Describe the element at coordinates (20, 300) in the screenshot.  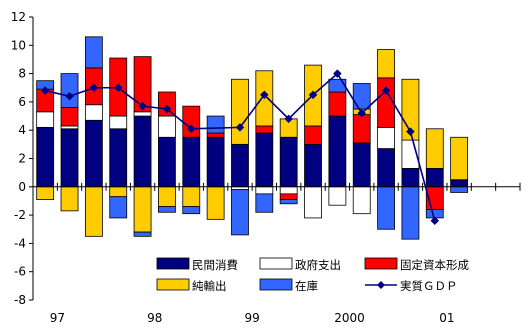
I see `y-tick-label: -8` at that location.